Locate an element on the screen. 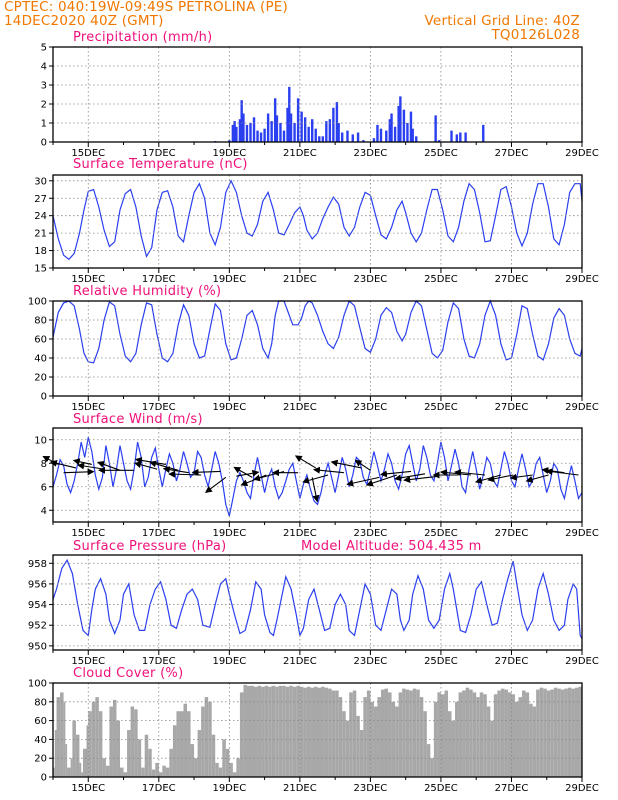 The image size is (618, 800). y-tick-label: 954 is located at coordinates (37, 605).